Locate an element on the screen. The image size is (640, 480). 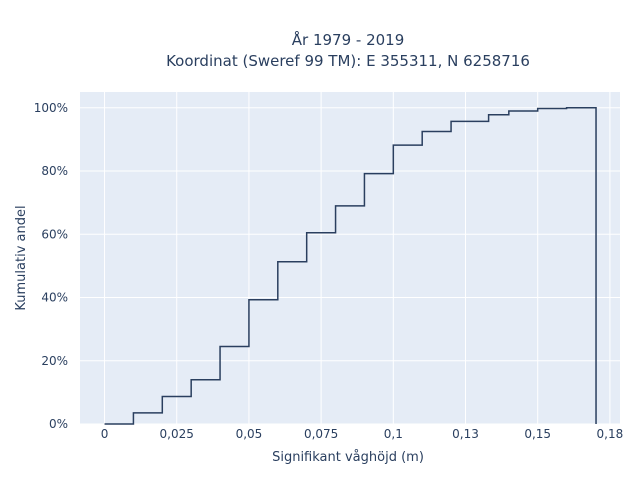
y-tick-label: 20% is located at coordinates (54, 361).